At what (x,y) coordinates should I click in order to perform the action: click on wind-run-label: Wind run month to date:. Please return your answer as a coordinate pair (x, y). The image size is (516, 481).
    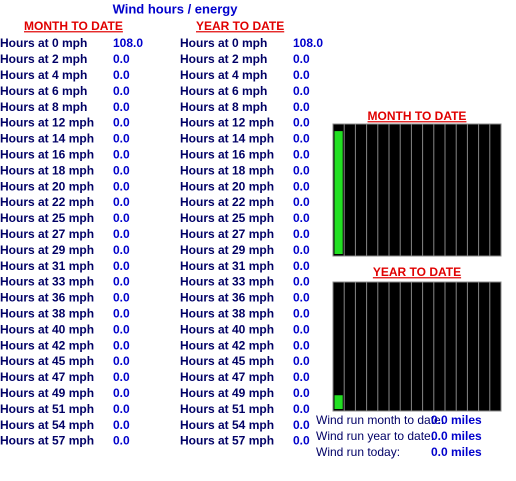
    Looking at the image, I should click on (380, 420).